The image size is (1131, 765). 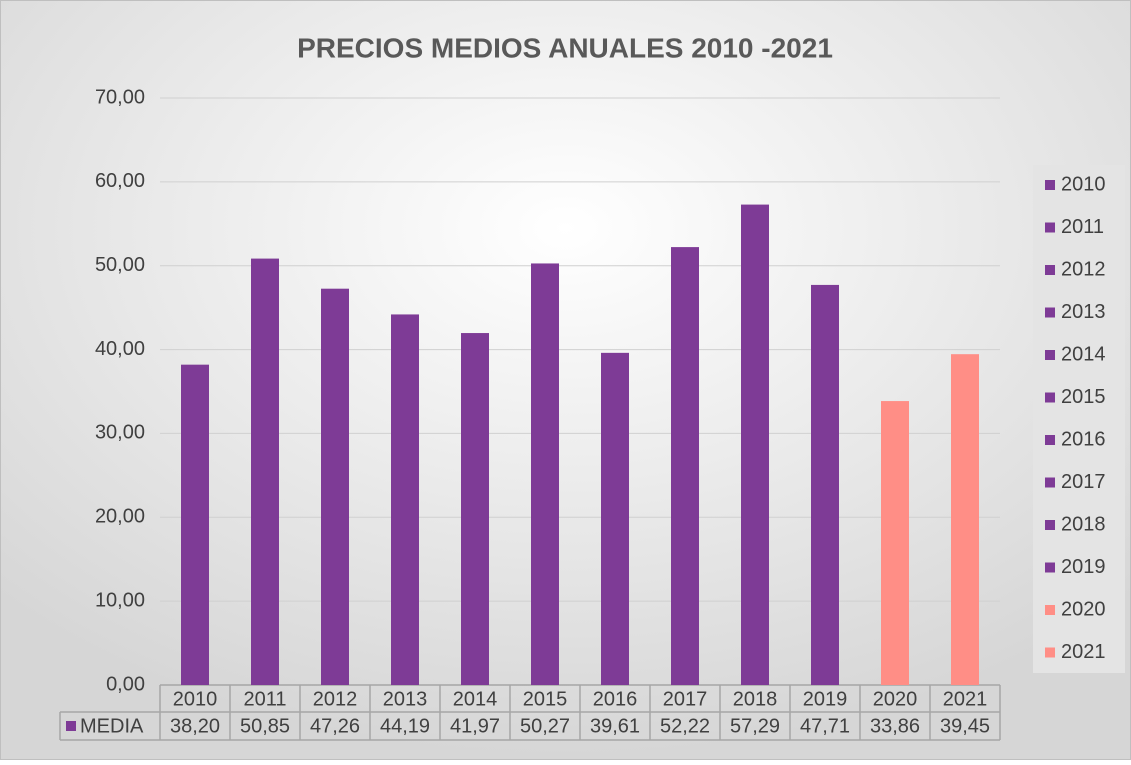 What do you see at coordinates (685, 699) in the screenshot?
I see `x-tick-label: 2017` at bounding box center [685, 699].